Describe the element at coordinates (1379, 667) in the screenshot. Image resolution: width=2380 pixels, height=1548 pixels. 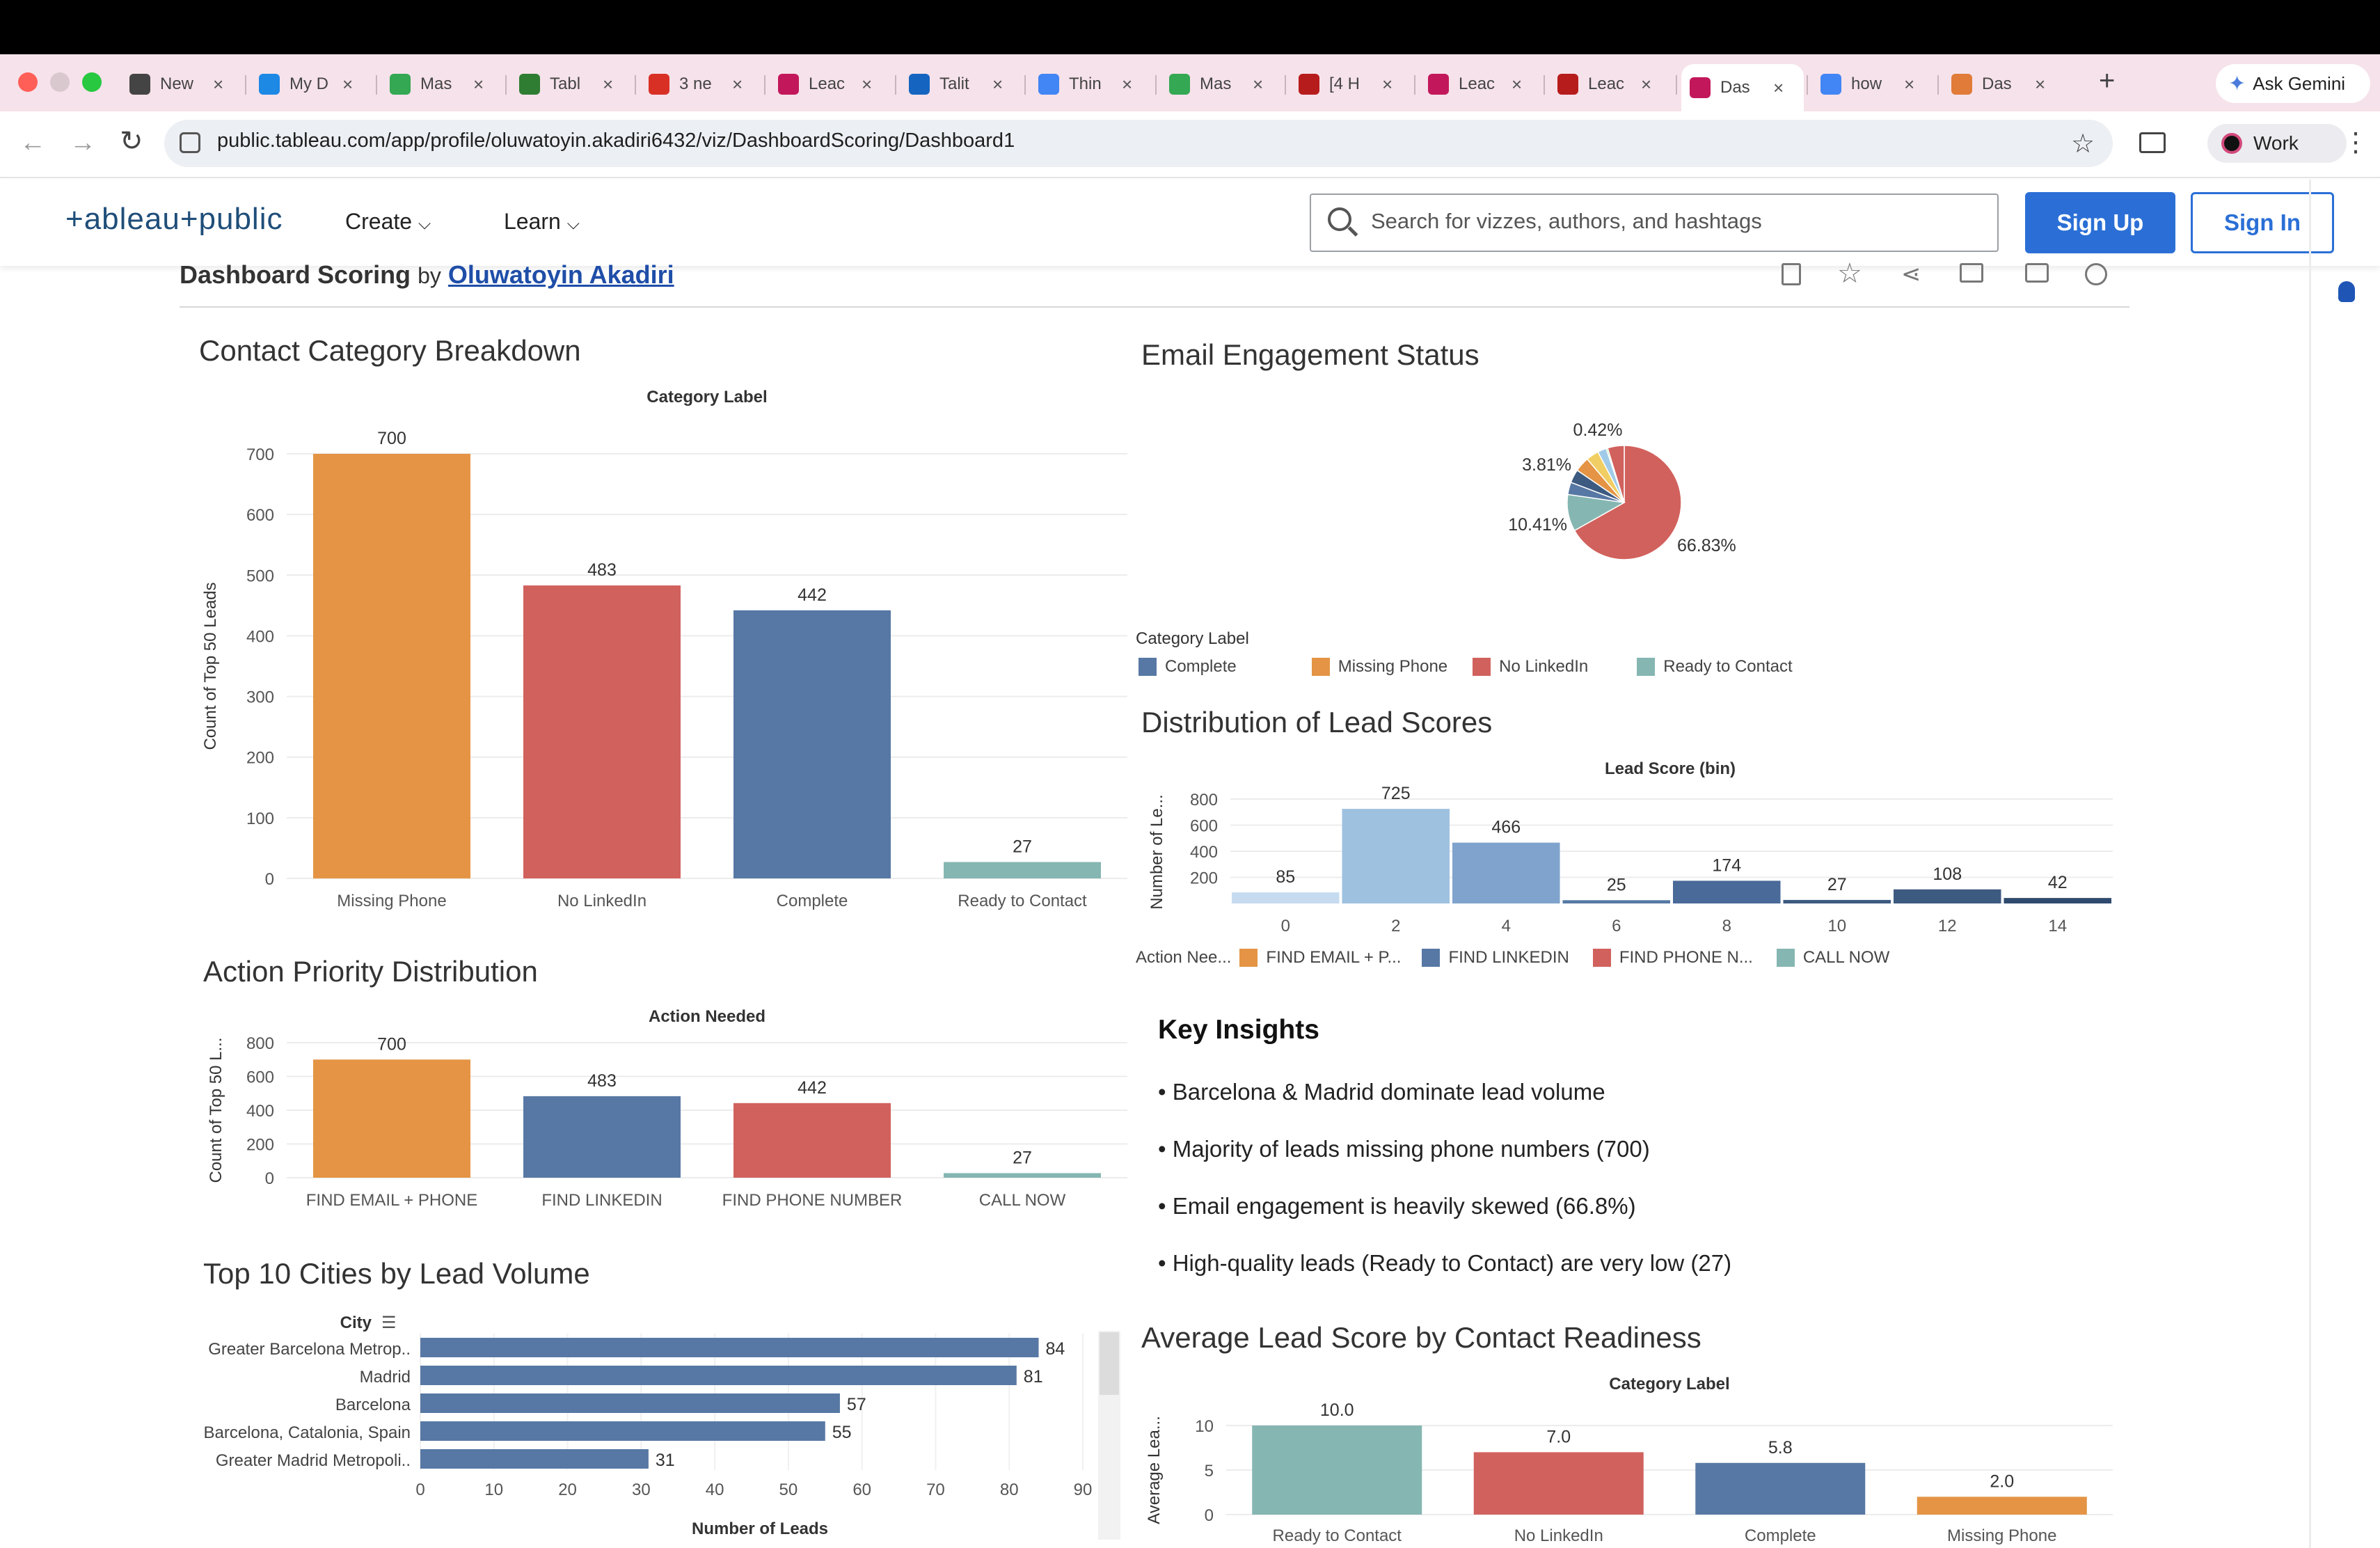
I see `legend-item: Missing Phone` at that location.